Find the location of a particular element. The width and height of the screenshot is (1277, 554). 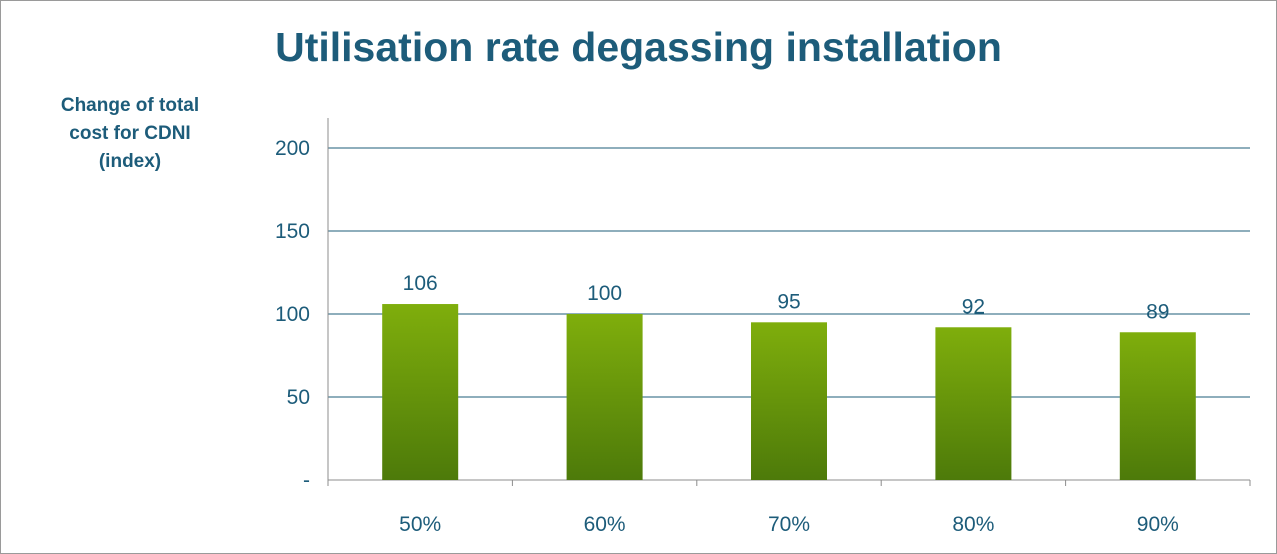

x-category-label: 60% is located at coordinates (605, 524).